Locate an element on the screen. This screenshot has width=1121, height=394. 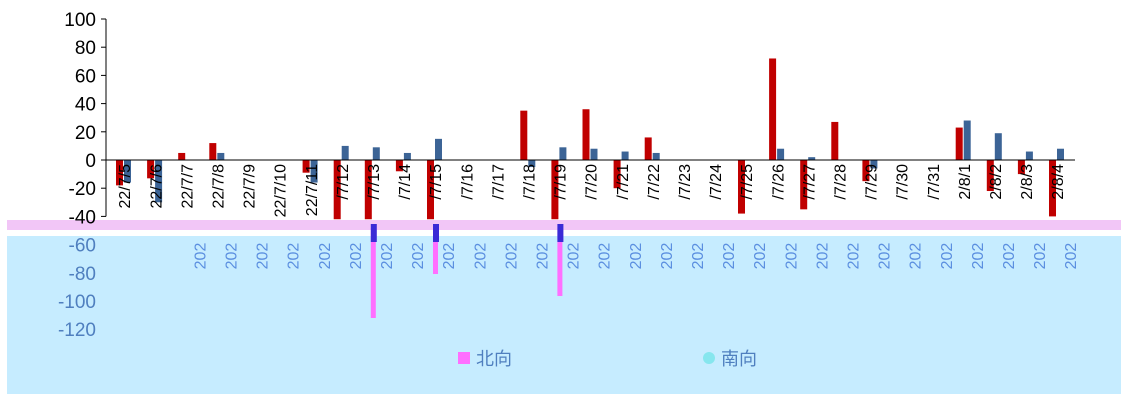
legend-item-south: 南向 is located at coordinates (730, 358).